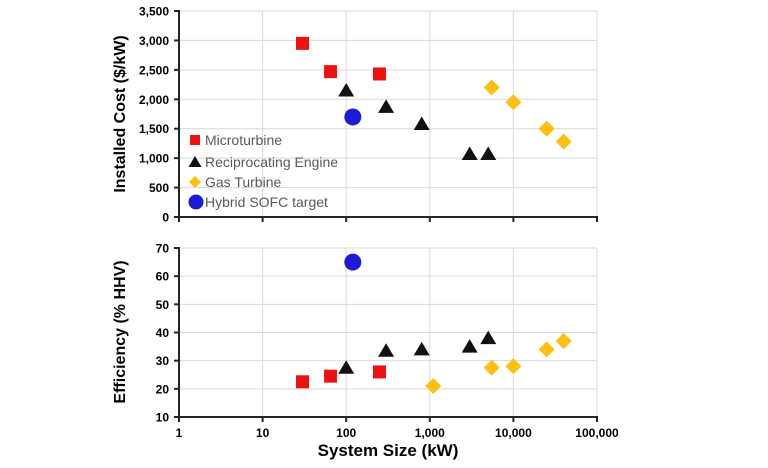 Image resolution: width=768 pixels, height=468 pixels. What do you see at coordinates (154, 100) in the screenshot?
I see `y-tick-label: 2,000` at bounding box center [154, 100].